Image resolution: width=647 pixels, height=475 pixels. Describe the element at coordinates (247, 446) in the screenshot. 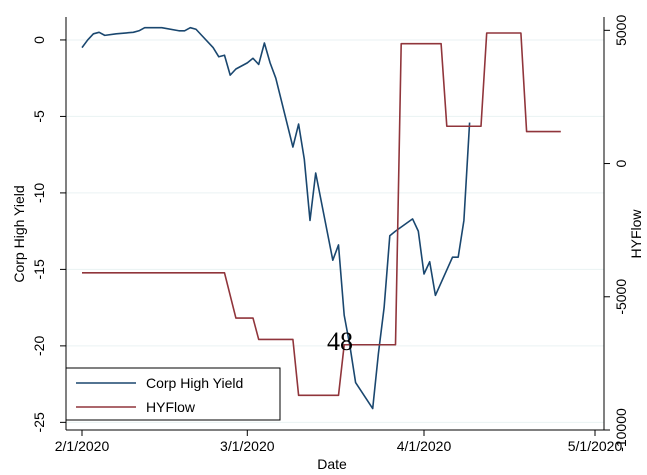

I see `x-tick-label-3-1-2020: 3/1/2020` at that location.